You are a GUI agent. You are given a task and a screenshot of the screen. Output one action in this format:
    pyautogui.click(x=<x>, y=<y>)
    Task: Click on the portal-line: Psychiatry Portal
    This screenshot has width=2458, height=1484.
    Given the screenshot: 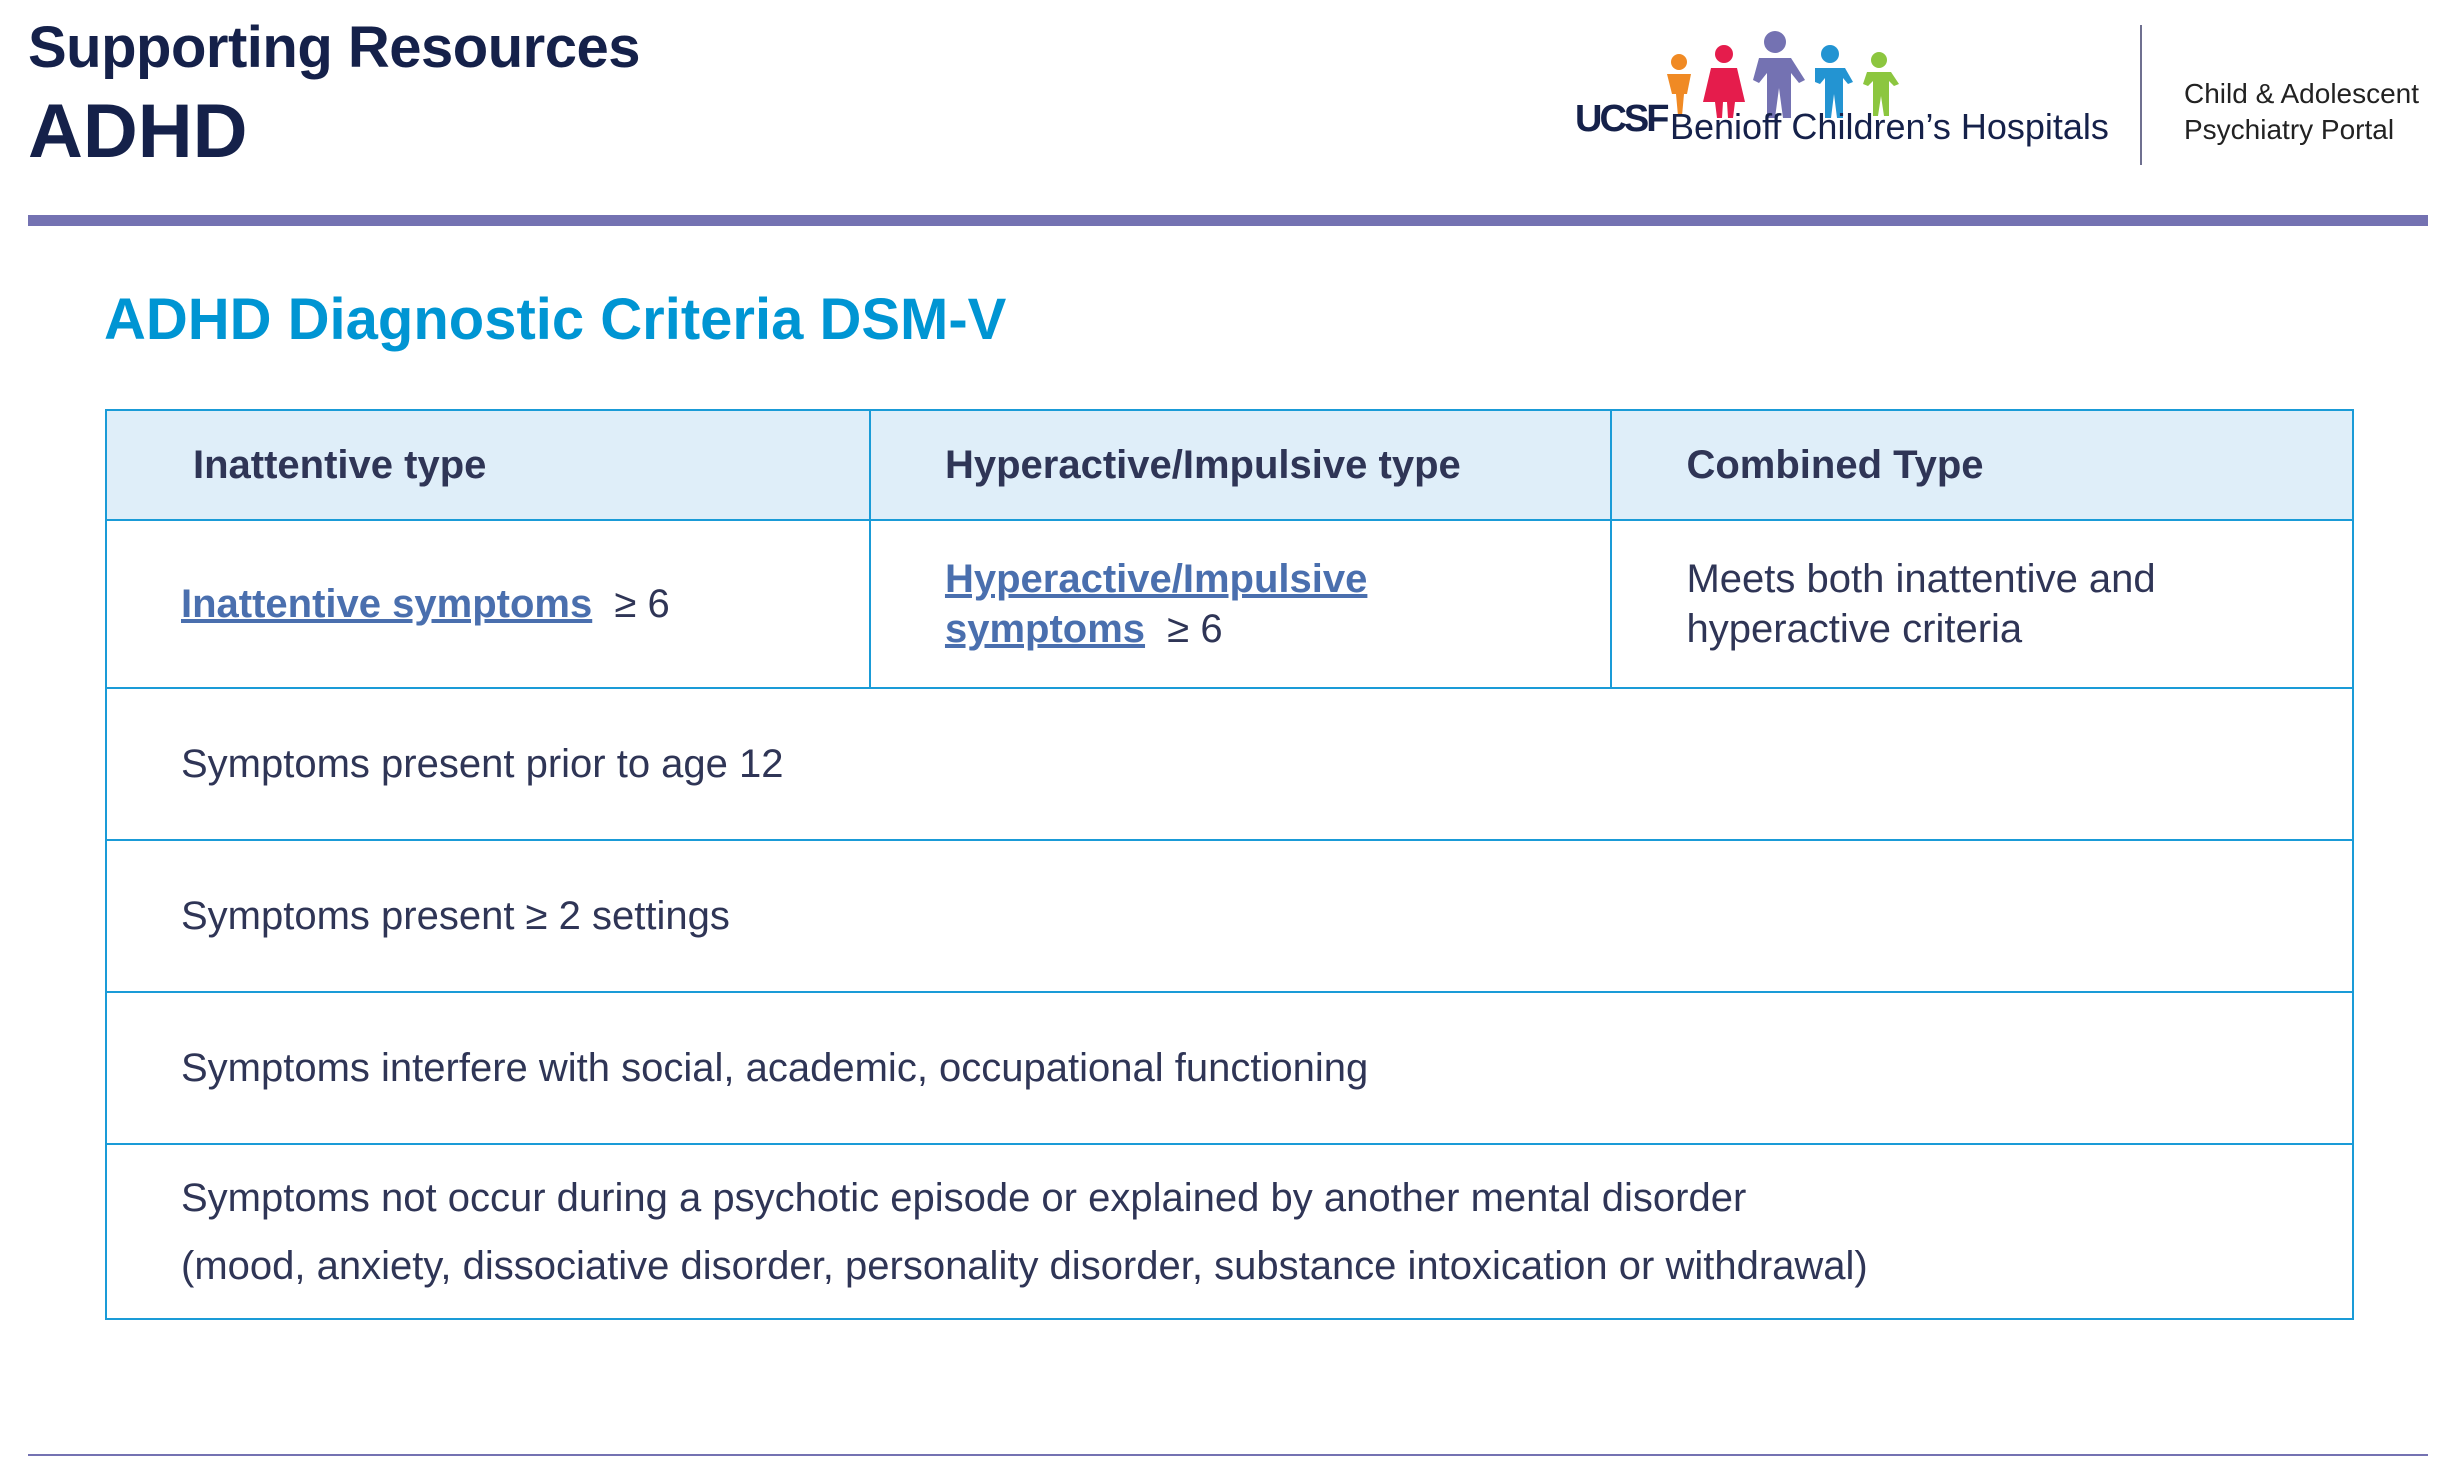 What is the action you would take?
    pyautogui.click(x=2289, y=129)
    